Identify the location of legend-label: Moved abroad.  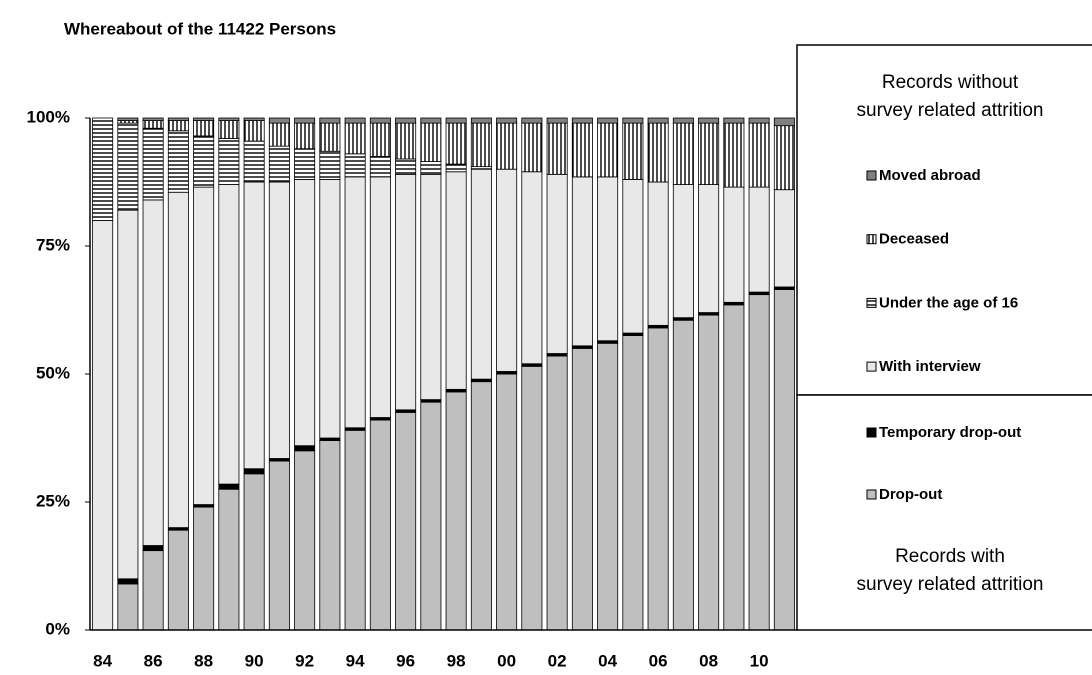
(930, 175).